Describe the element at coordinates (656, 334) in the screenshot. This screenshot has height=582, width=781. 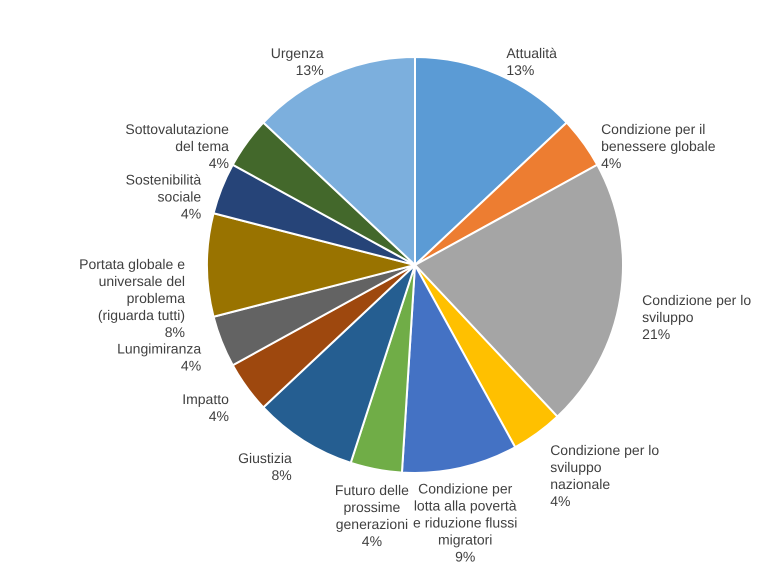
I see `data-label: 21%` at that location.